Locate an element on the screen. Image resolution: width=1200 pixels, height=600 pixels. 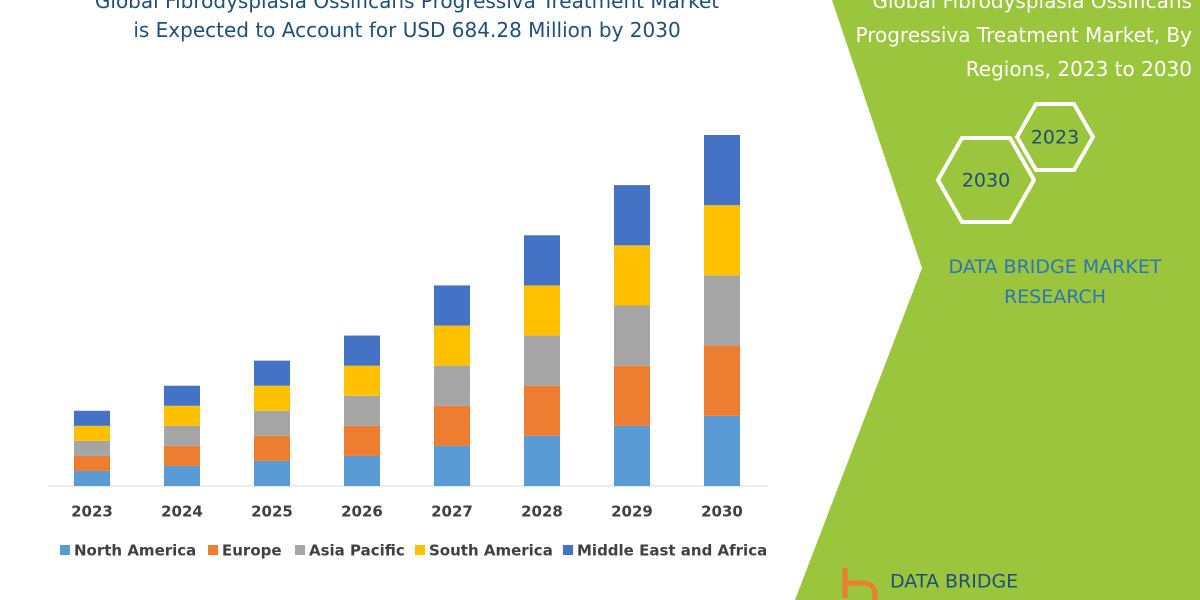
legend-label: Middle East and Africa is located at coordinates (672, 551).